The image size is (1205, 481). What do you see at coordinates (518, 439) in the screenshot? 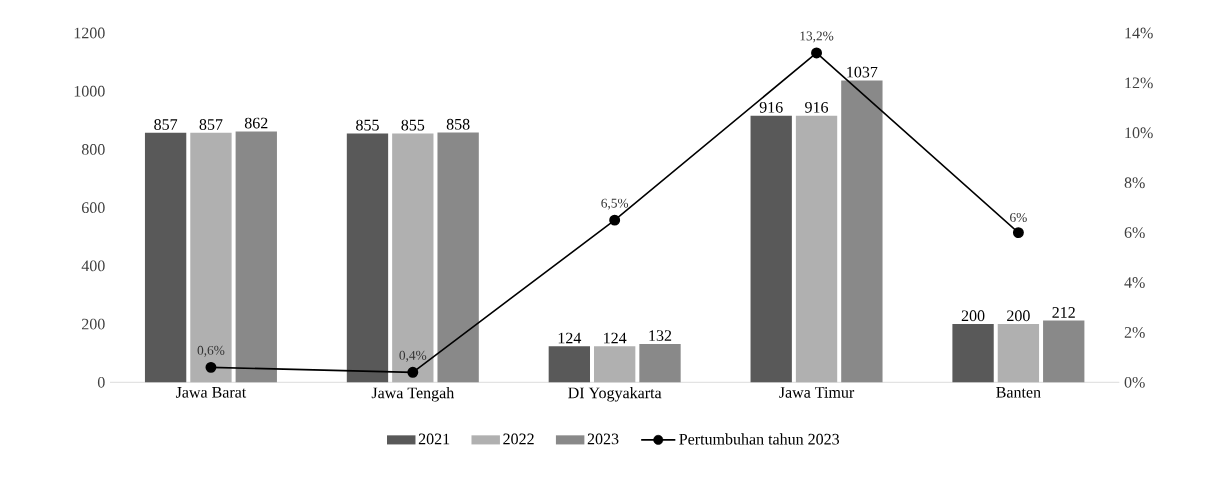
I see `legend-label: 2022` at bounding box center [518, 439].